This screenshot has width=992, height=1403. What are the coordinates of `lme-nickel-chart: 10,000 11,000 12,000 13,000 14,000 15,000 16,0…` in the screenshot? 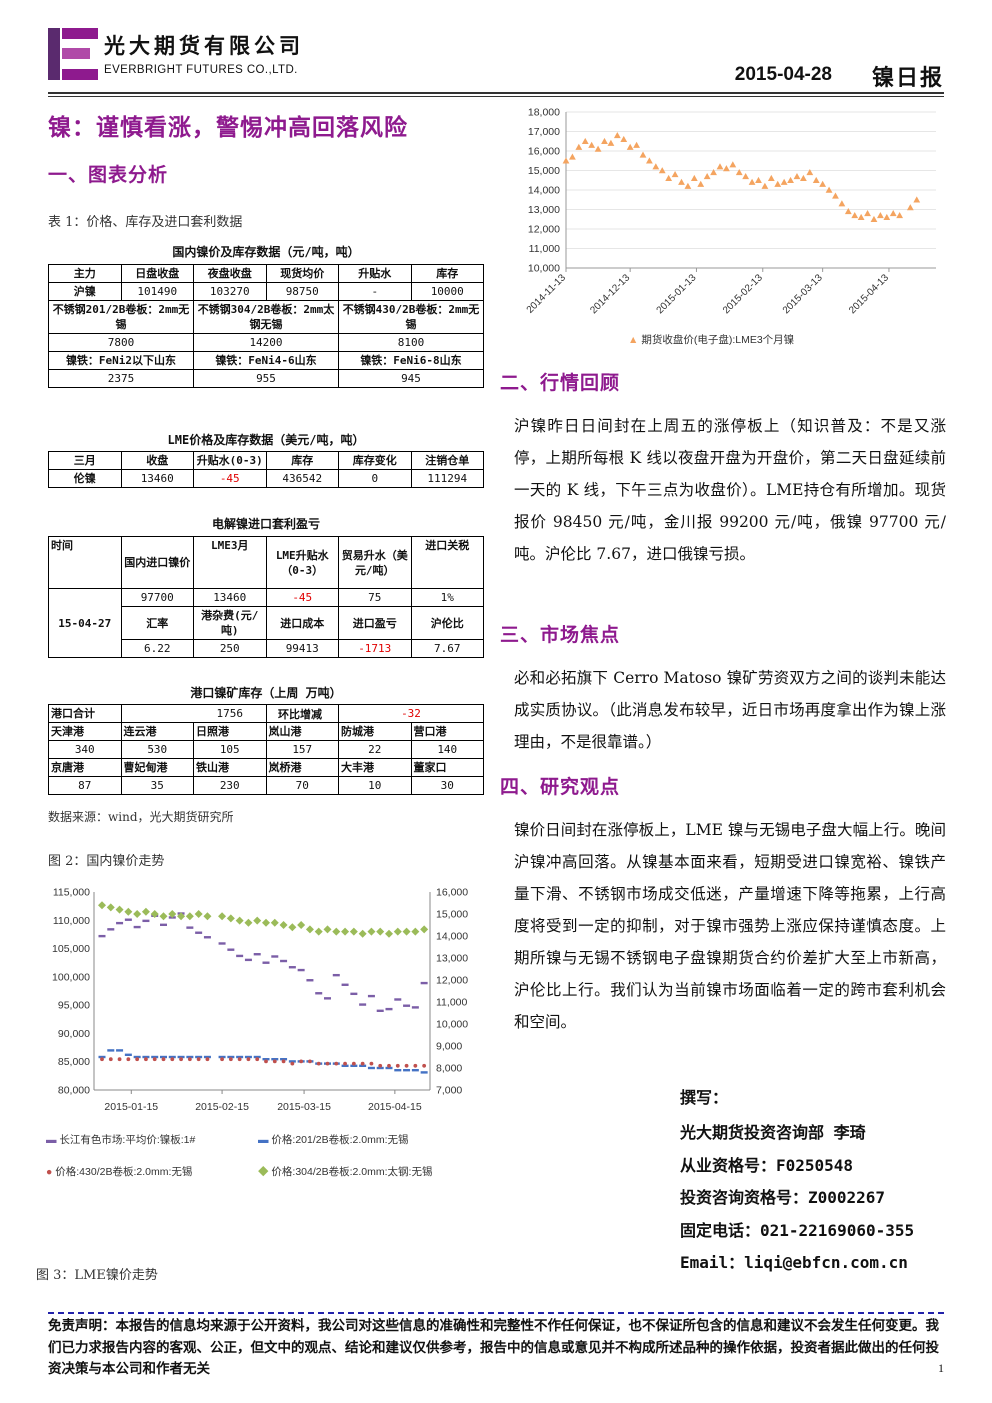 It's located at (730, 211).